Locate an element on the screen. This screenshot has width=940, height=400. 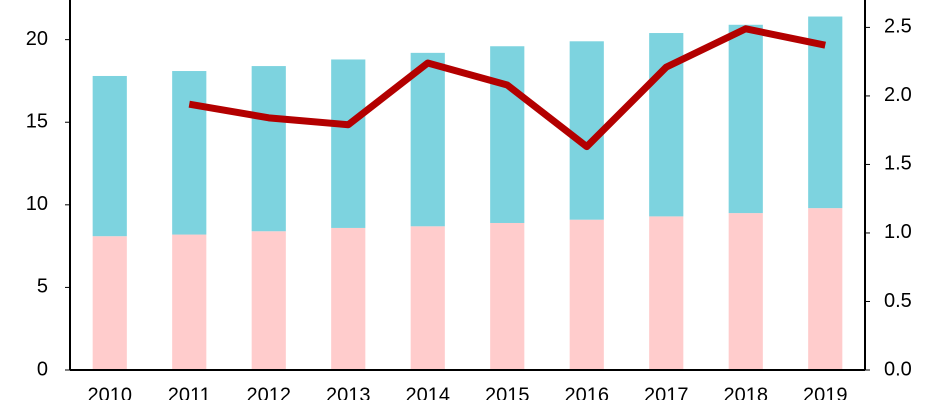
x-tick-label: 2013 is located at coordinates (348, 392).